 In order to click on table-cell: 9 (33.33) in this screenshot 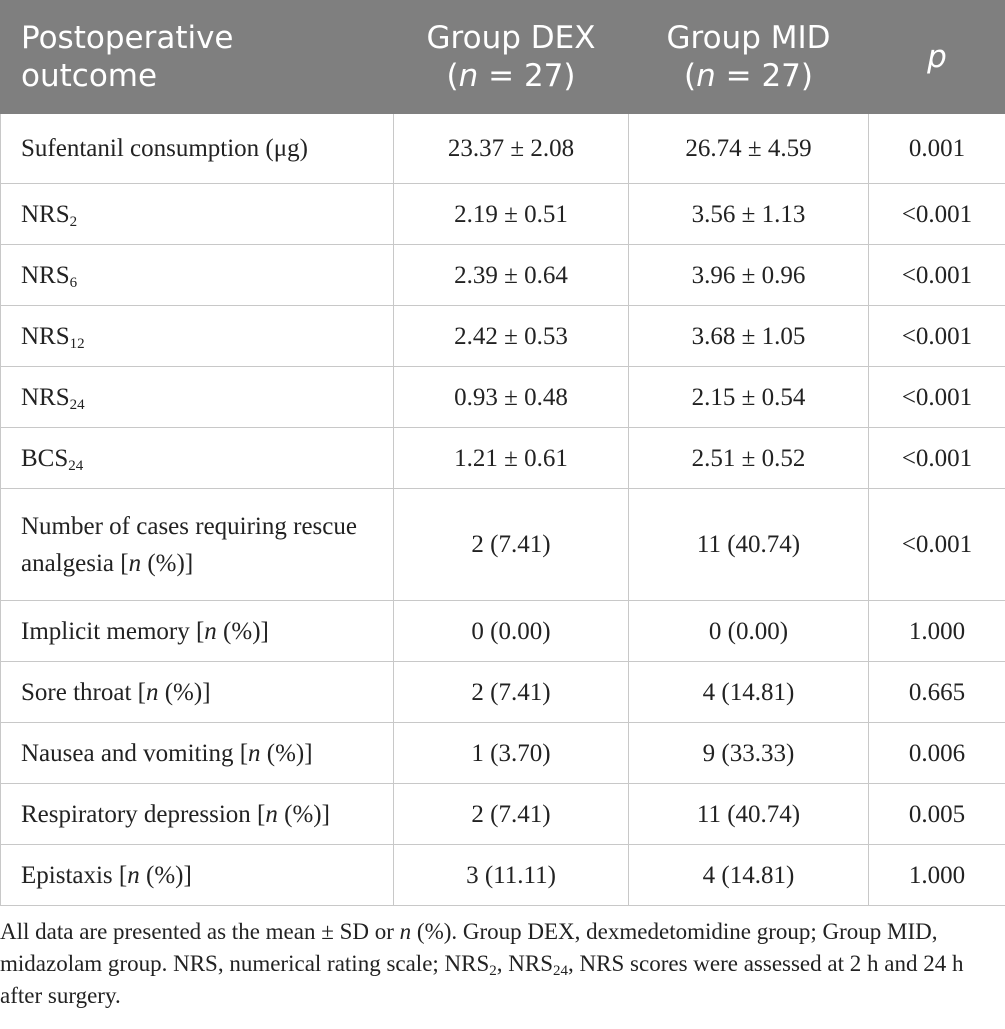, I will do `click(748, 753)`.